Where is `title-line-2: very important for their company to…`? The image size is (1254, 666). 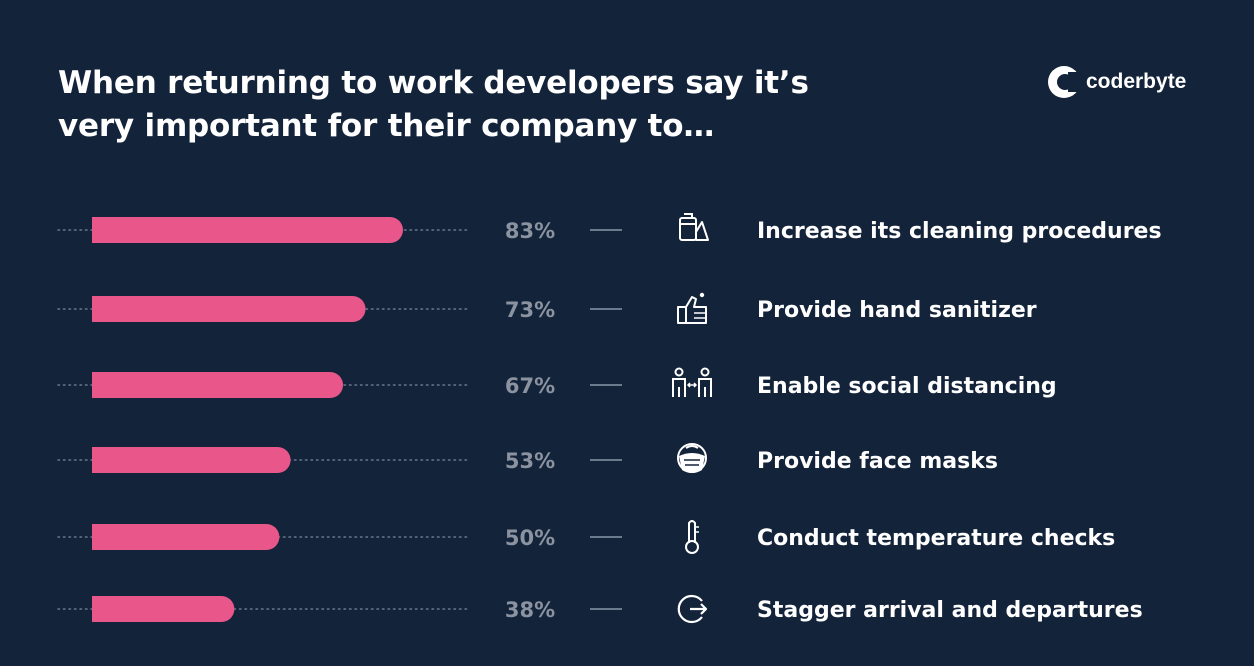
title-line-2: very important for their company to… is located at coordinates (386, 126).